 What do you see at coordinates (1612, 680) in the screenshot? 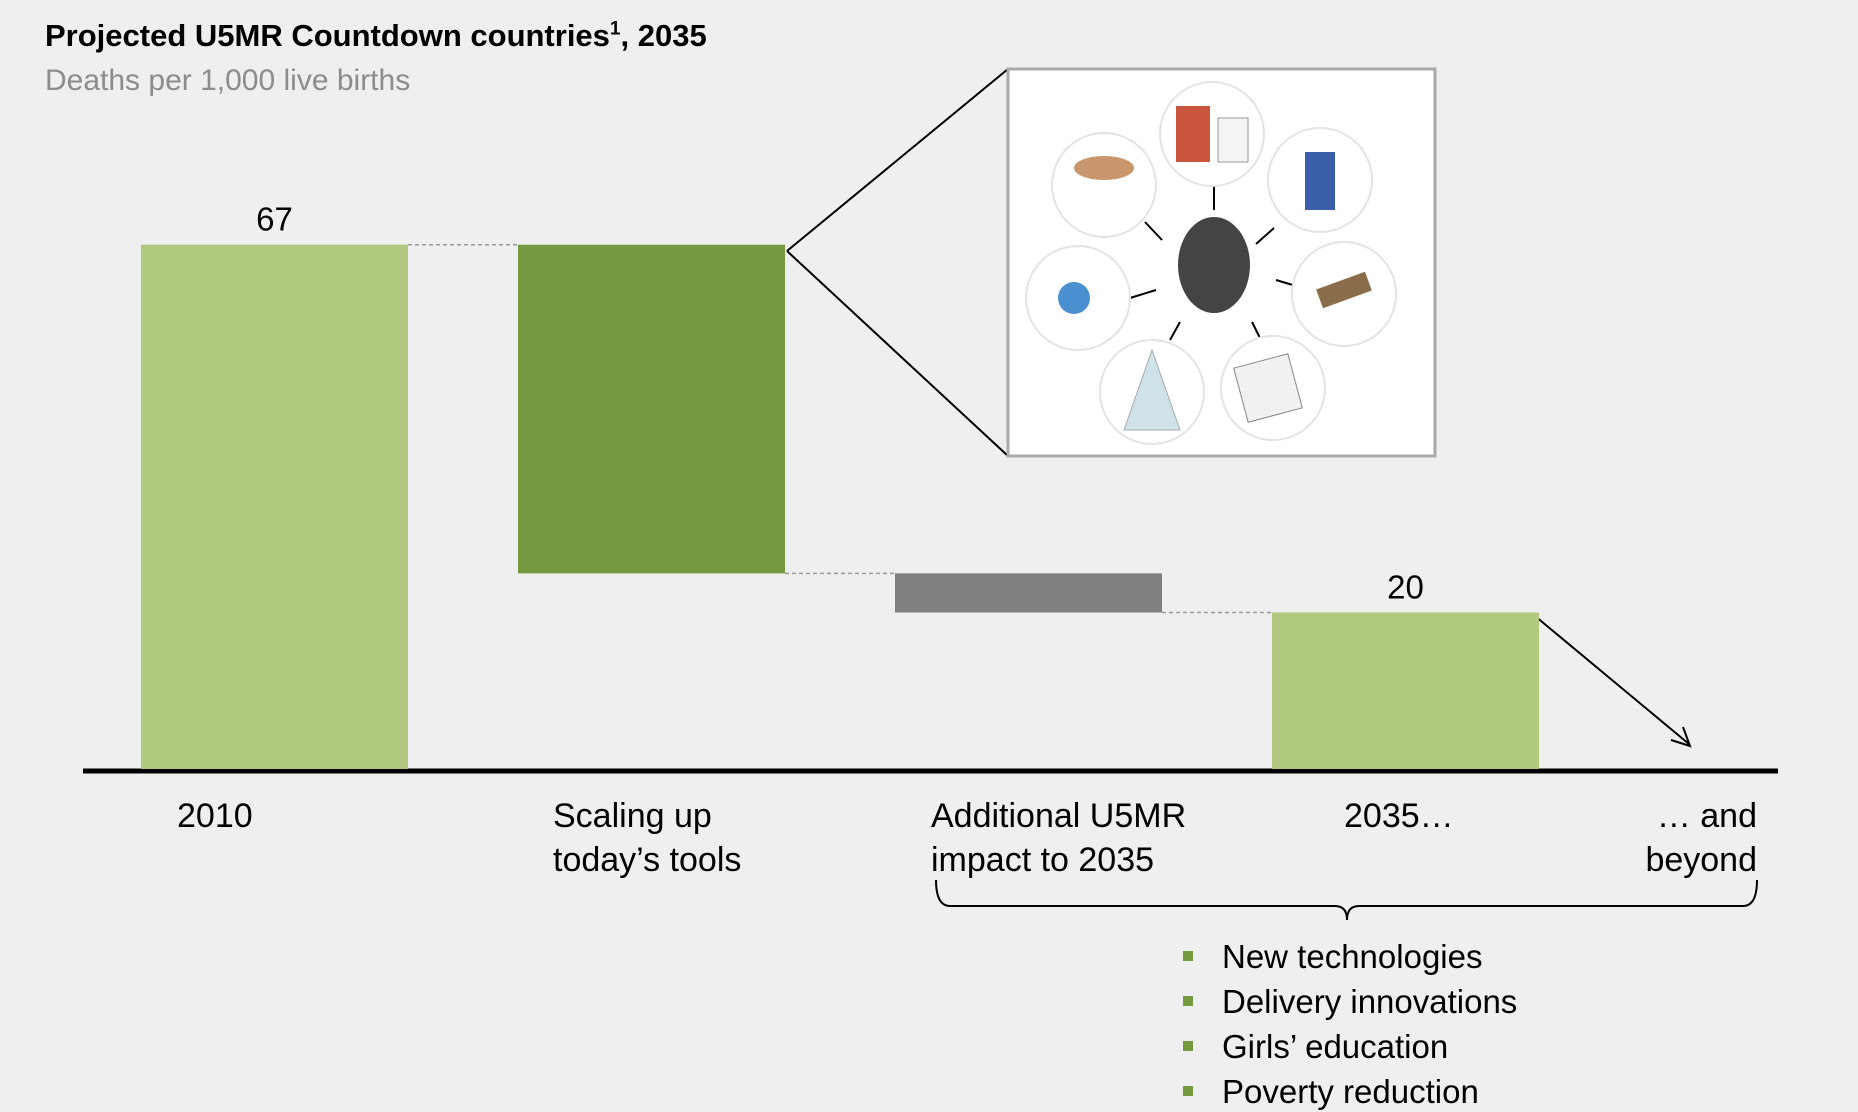
I see `beyond-arrow` at bounding box center [1612, 680].